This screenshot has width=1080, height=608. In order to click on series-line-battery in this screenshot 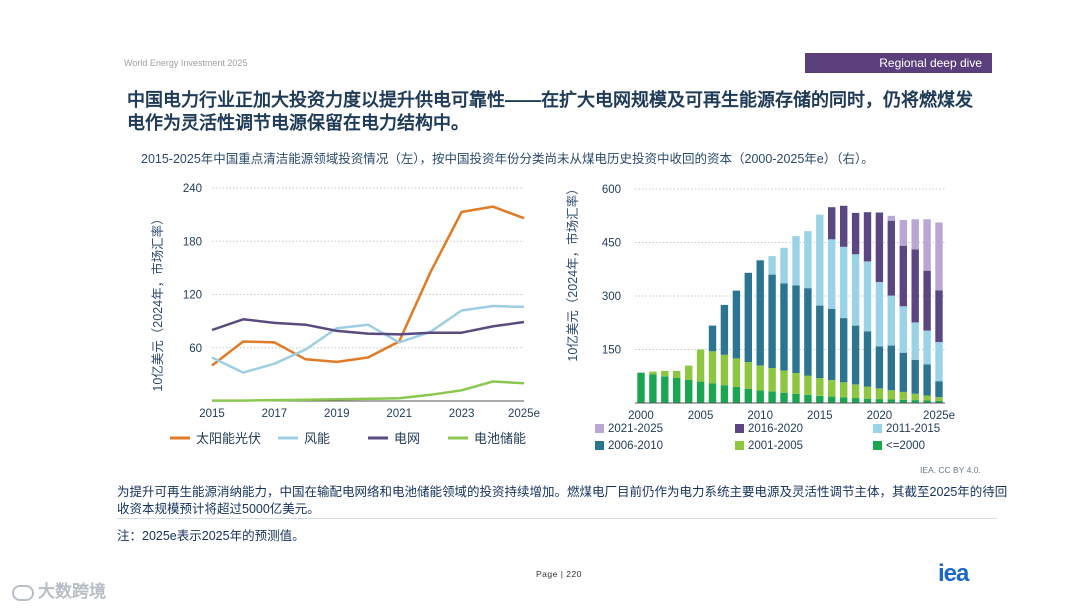, I will do `click(368, 391)`.